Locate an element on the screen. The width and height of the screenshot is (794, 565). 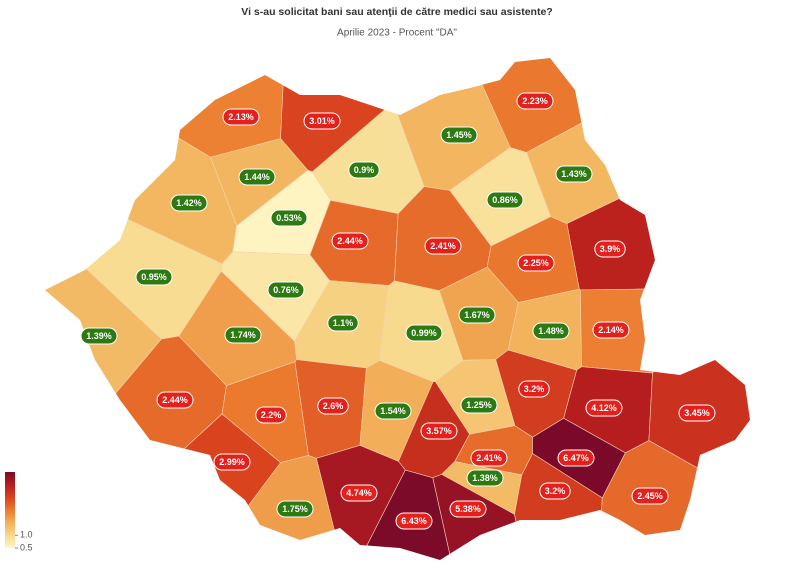
badge-label: 4.12% is located at coordinates (604, 408).